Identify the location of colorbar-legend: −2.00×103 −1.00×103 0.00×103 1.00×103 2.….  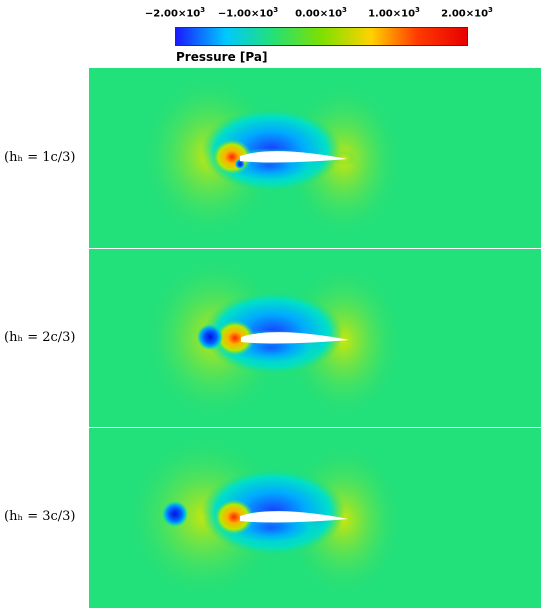
(319, 34).